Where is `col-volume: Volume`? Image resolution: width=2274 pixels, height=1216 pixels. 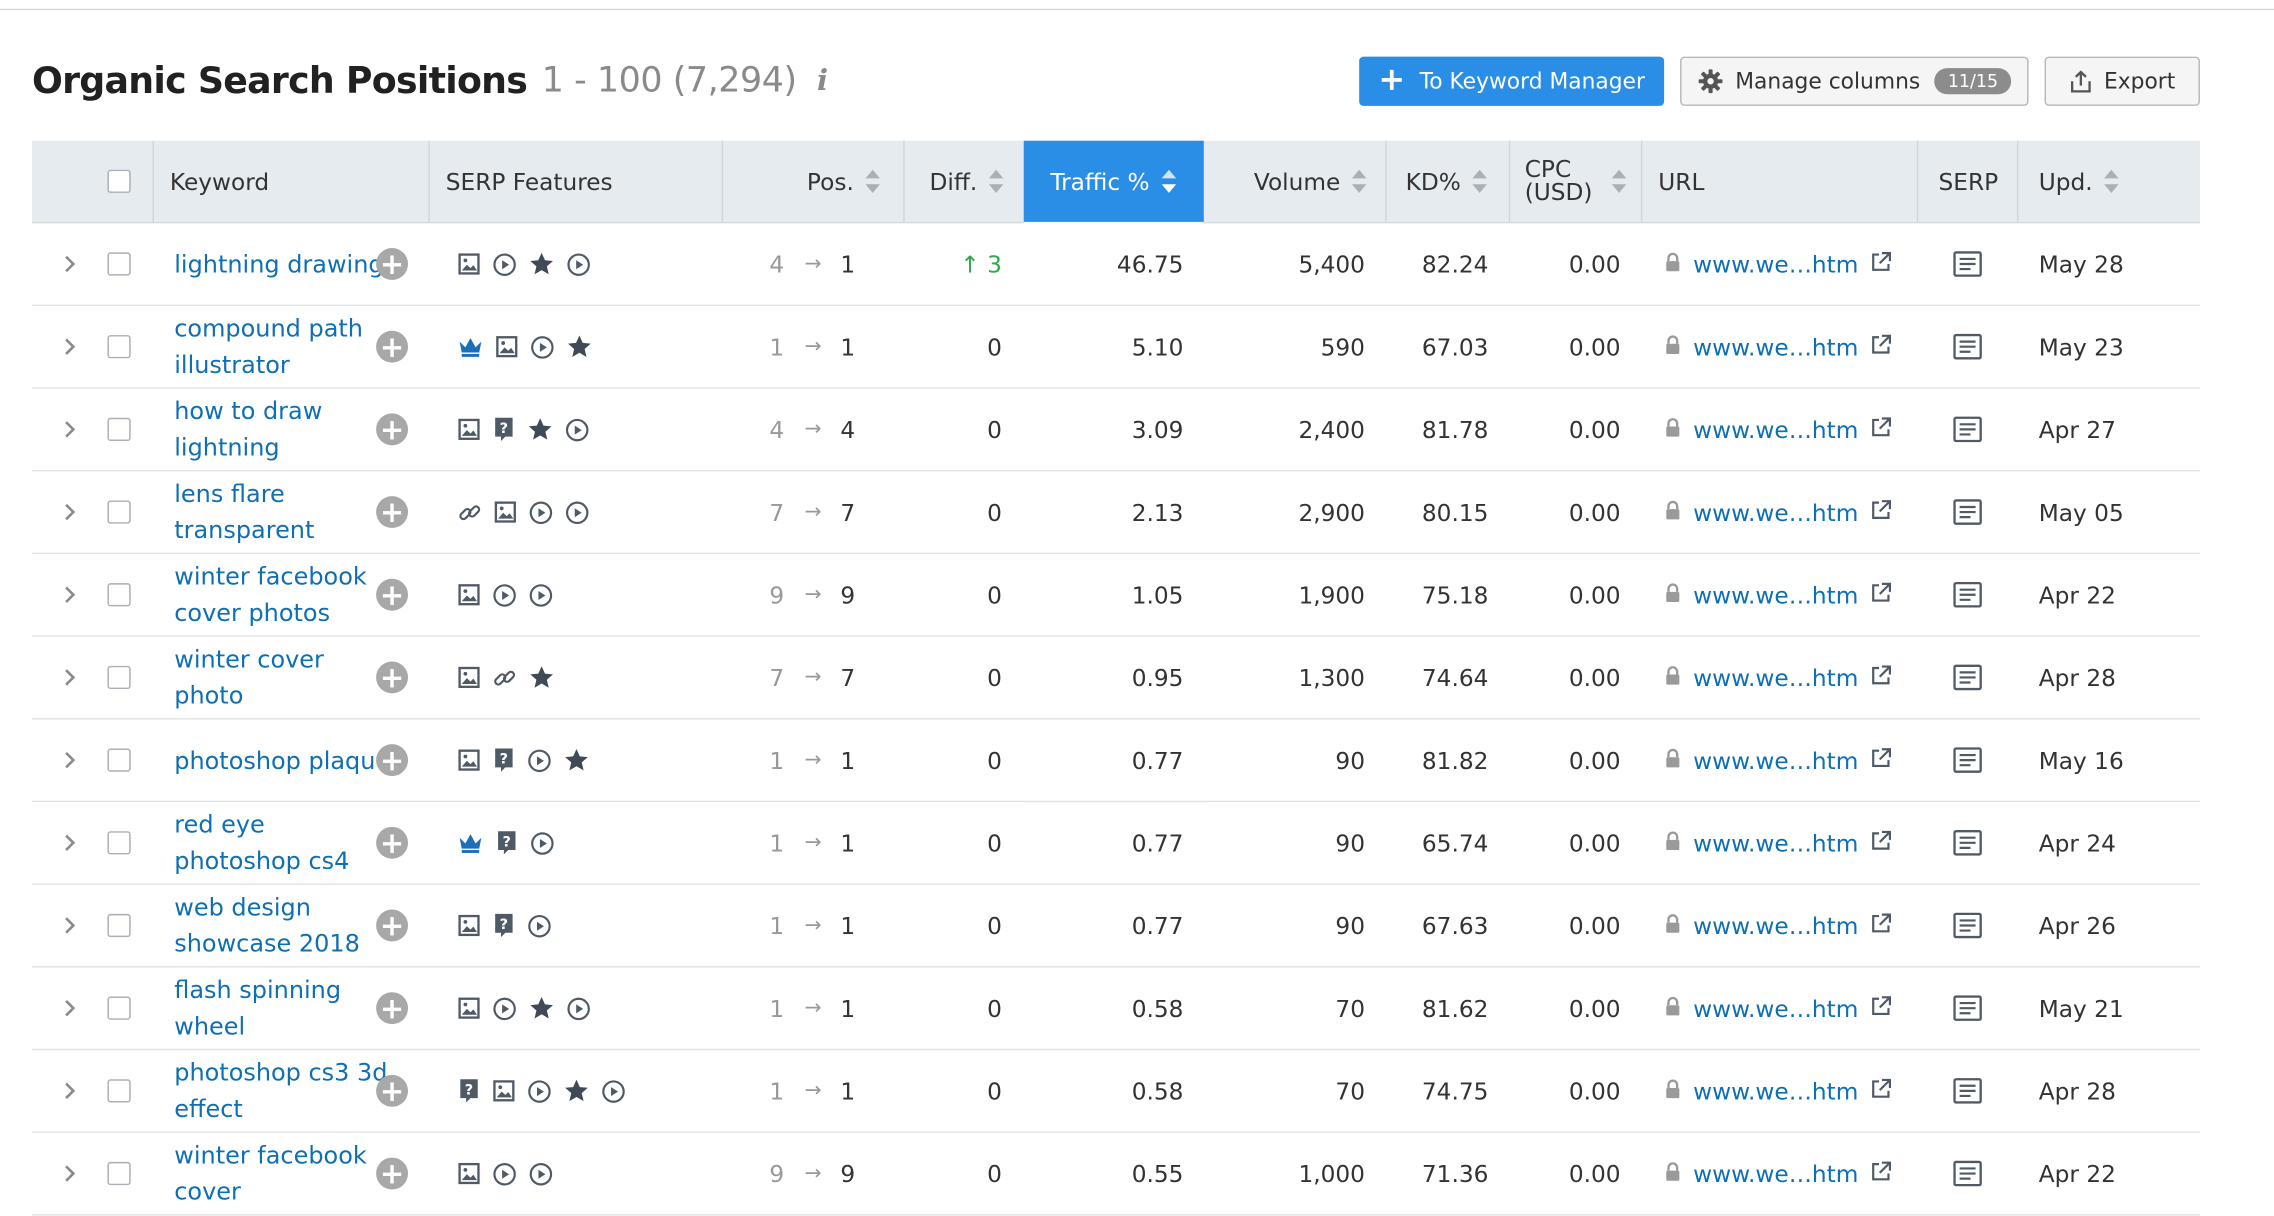
col-volume: Volume is located at coordinates (1286, 181).